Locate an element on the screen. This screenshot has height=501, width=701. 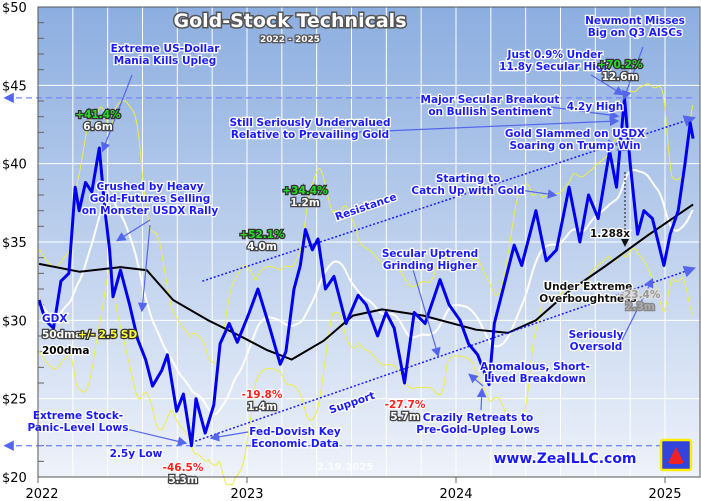
annotation-ratio: 1.288x is located at coordinates (610, 234).